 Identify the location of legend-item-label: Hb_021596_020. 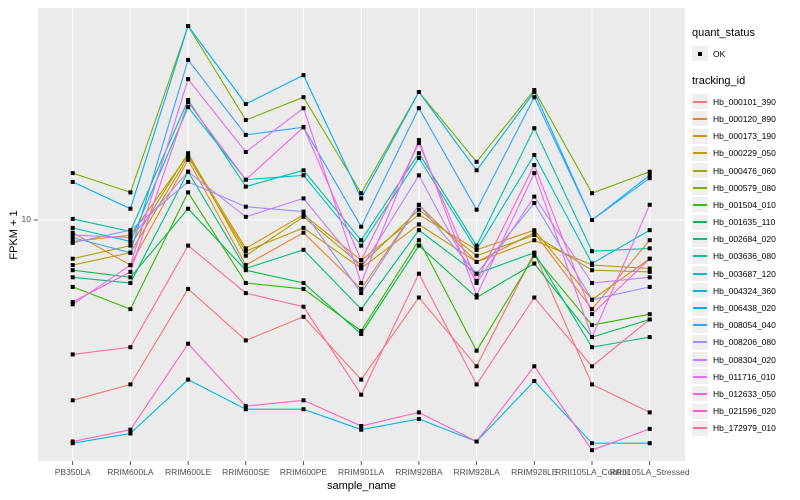
(744, 411).